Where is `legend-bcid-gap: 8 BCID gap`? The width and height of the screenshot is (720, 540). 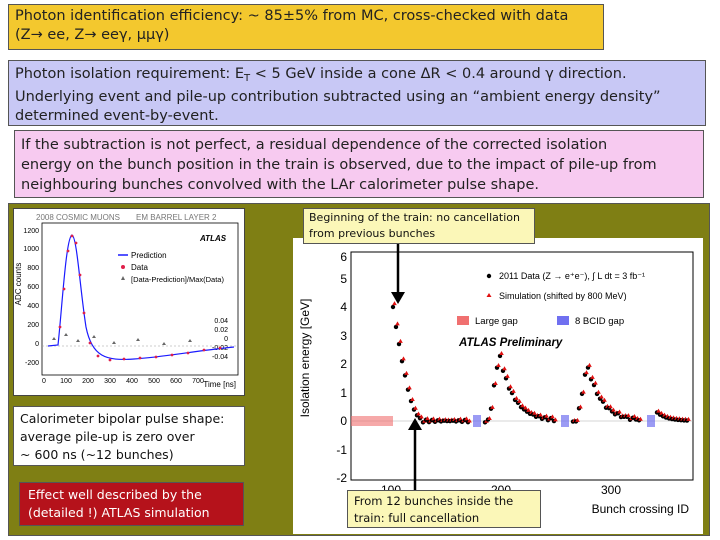 legend-bcid-gap: 8 BCID gap is located at coordinates (599, 321).